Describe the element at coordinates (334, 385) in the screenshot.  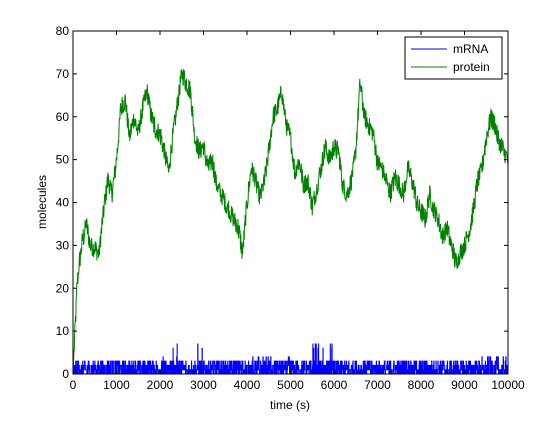
I see `x-tick-label: 6000` at that location.